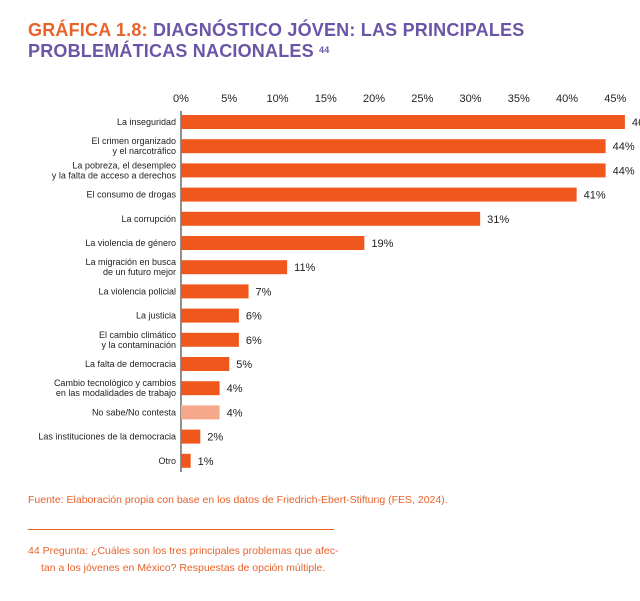  What do you see at coordinates (181, 529) in the screenshot?
I see `footnote-divider` at bounding box center [181, 529].